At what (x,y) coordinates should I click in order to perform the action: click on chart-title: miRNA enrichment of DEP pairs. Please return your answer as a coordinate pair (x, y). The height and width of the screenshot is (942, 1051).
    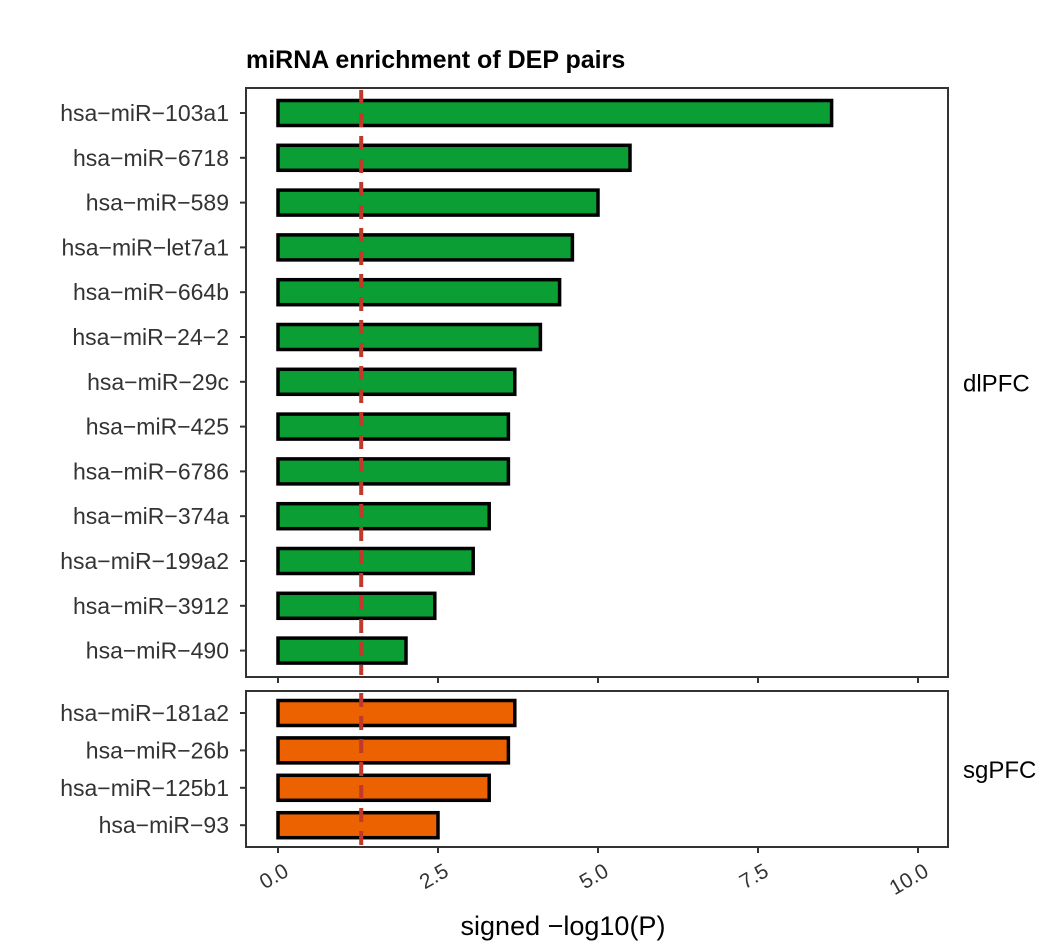
    Looking at the image, I should click on (435, 60).